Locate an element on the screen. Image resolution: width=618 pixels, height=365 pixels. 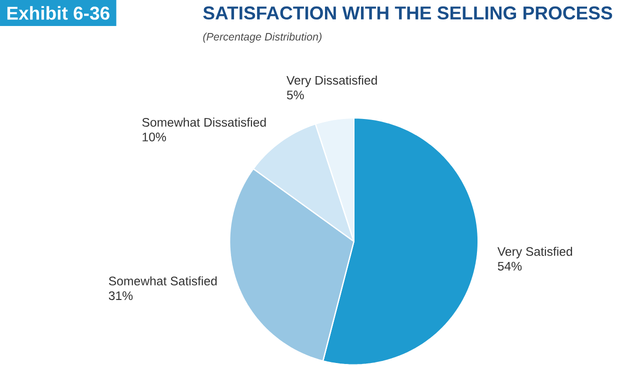
text: Exhibit 6-36 is located at coordinates (58, 13).